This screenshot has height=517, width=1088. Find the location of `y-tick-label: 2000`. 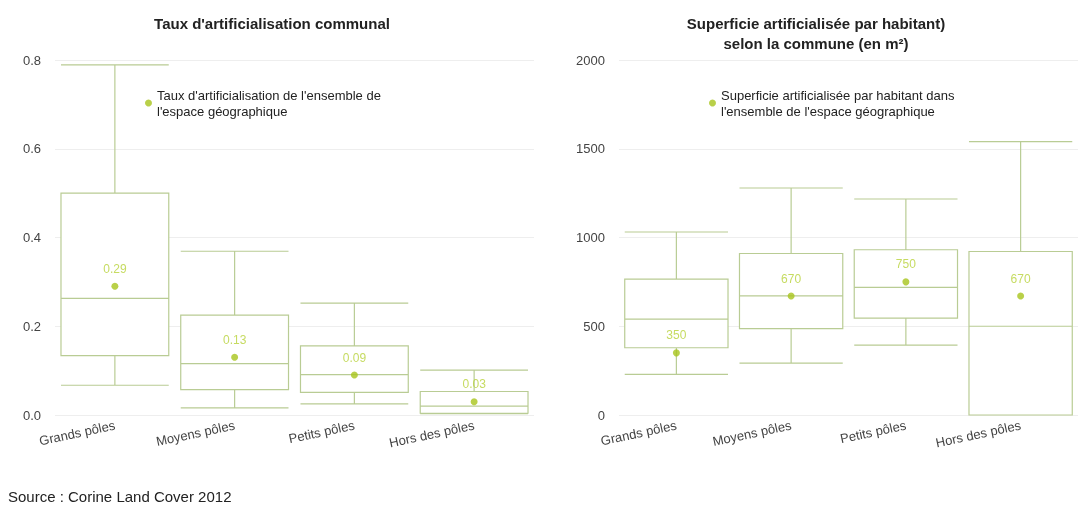

y-tick-label: 2000 is located at coordinates (590, 60).